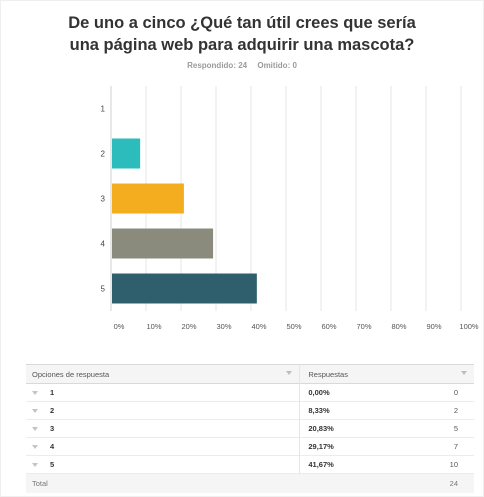 Image resolution: width=484 pixels, height=497 pixels. What do you see at coordinates (250, 410) in the screenshot?
I see `table-row: 2 8,33% 2` at bounding box center [250, 410].